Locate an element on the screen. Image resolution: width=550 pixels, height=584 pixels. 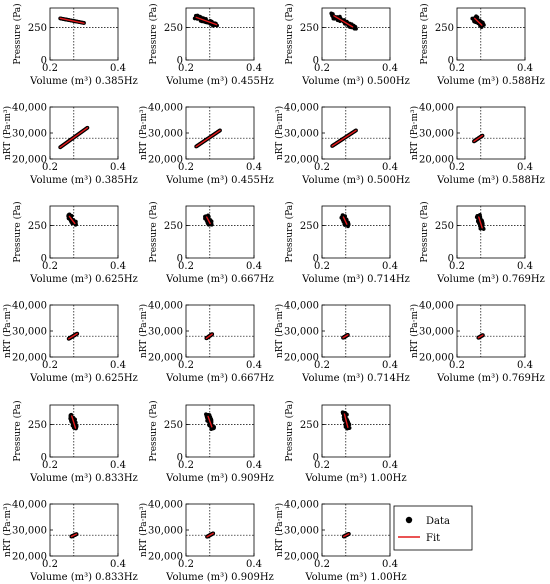
x-axis-label: Volume (m³) 1.00Hz is located at coordinates (355, 577).